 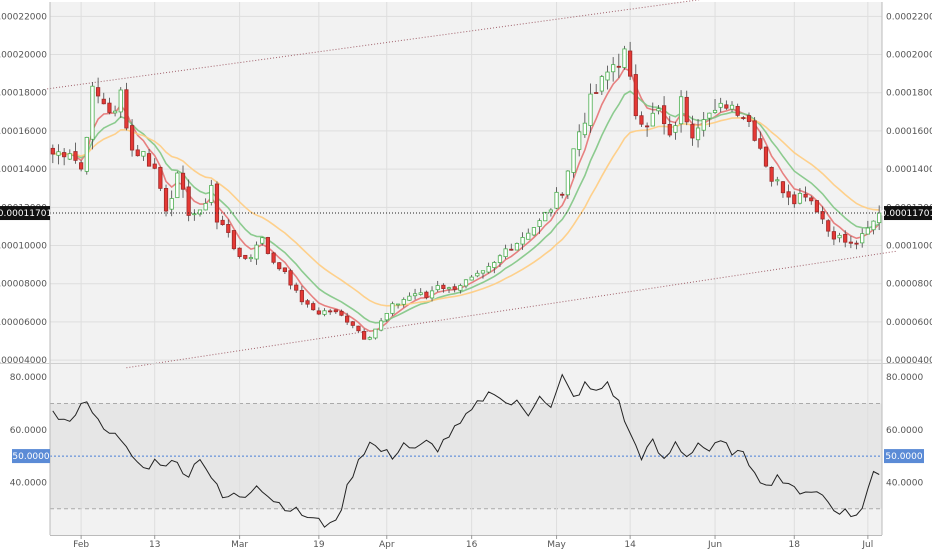 What do you see at coordinates (239, 545) in the screenshot?
I see `time-tick-label: Mar` at bounding box center [239, 545].